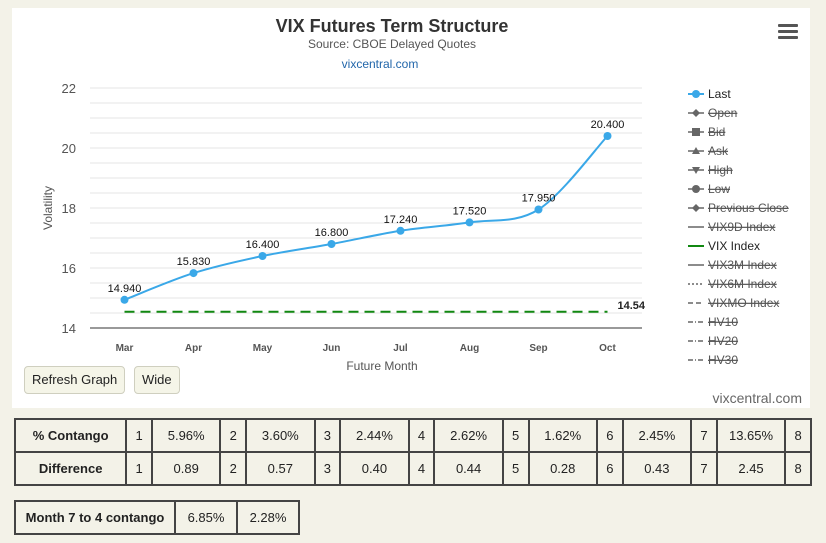 This screenshot has width=826, height=543. I want to click on value-cell: 2.45, so click(751, 468).